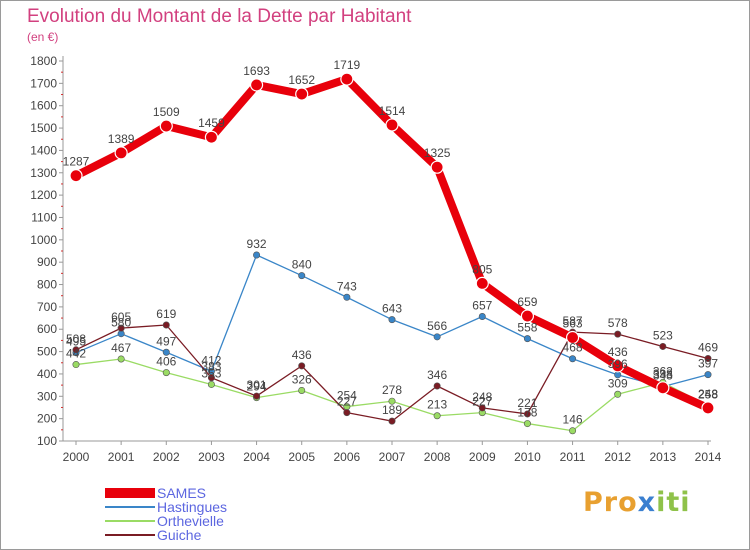  What do you see at coordinates (43, 106) in the screenshot?
I see `y-tick-label: 1600` at bounding box center [43, 106].